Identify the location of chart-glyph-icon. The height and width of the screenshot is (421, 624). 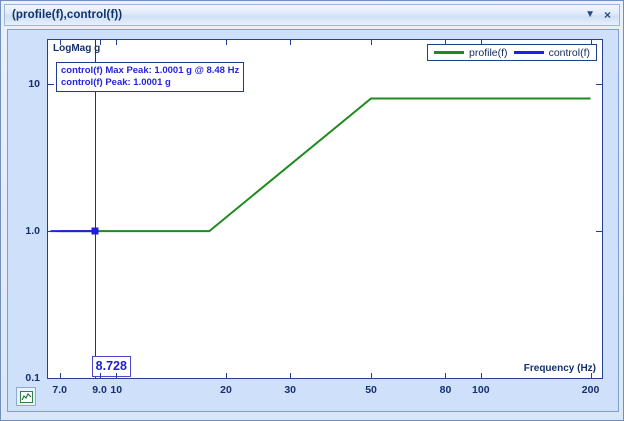
(26, 396).